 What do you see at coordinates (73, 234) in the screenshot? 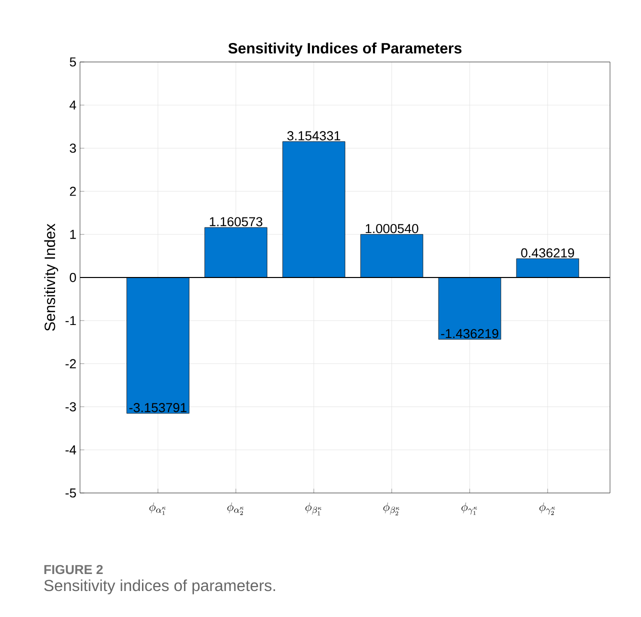
I see `y-tick-label: 1` at bounding box center [73, 234].